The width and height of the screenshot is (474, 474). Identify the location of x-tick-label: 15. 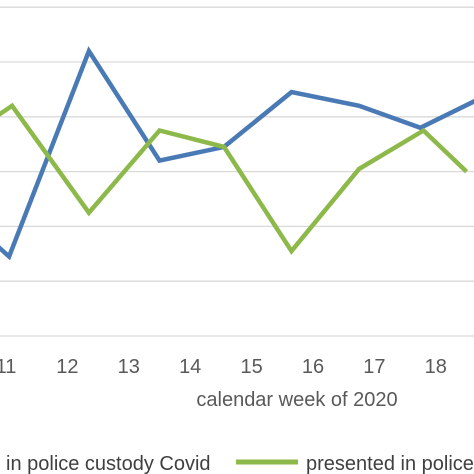
(251, 367).